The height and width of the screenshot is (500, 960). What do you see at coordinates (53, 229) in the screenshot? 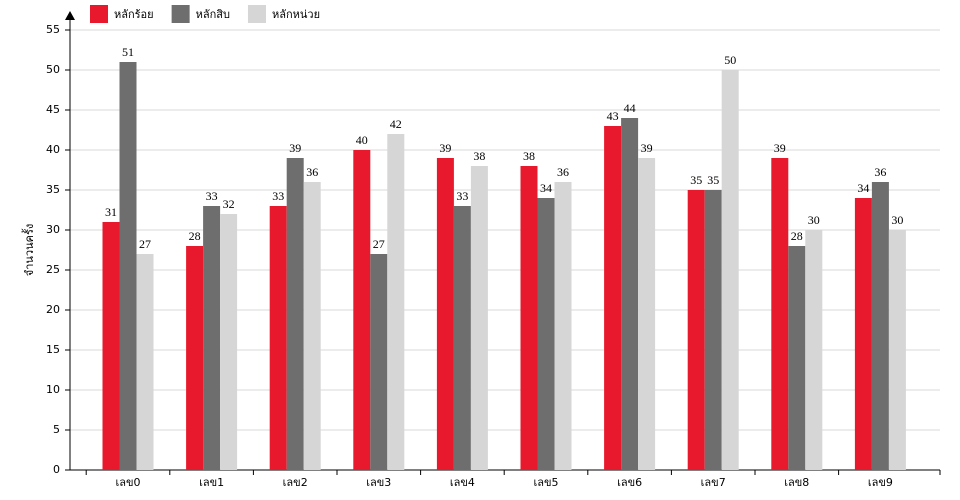
I see `y-tick-label: 30` at bounding box center [53, 229].